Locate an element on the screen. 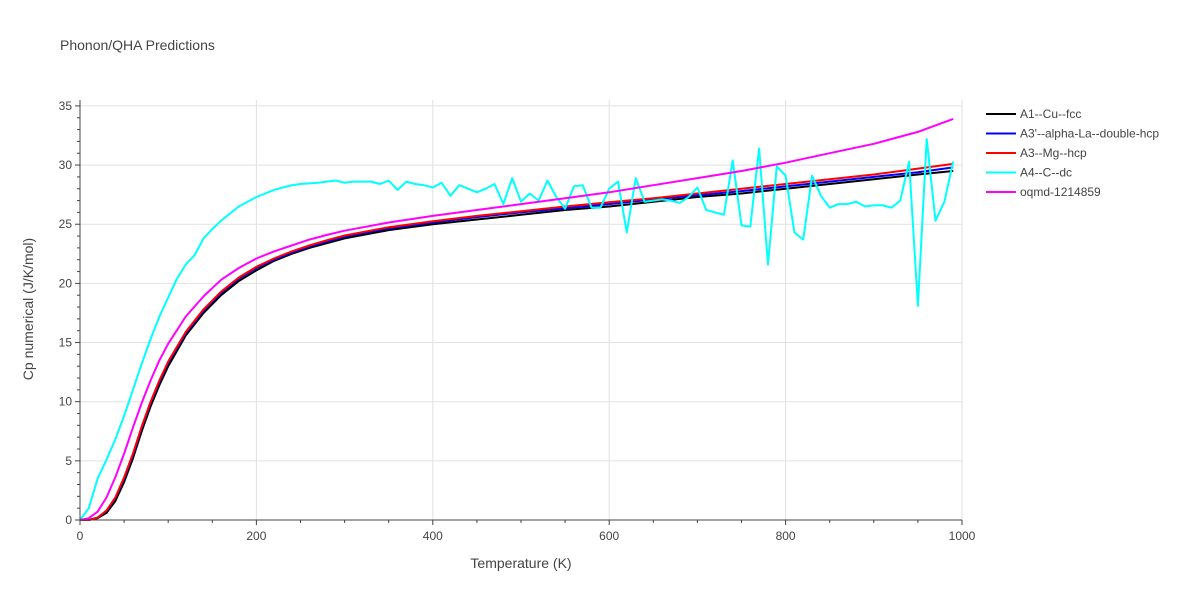 The width and height of the screenshot is (1200, 600). y-tick-label: 15 is located at coordinates (66, 343).